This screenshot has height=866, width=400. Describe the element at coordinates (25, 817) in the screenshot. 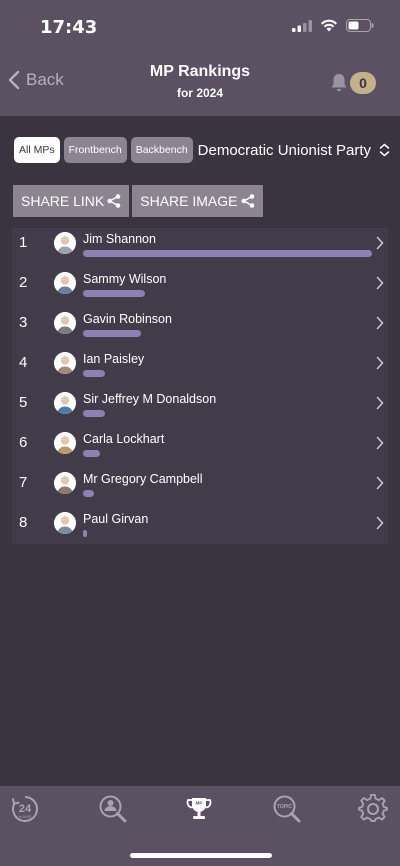

I see `tab-24-sub: HOURS` at that location.